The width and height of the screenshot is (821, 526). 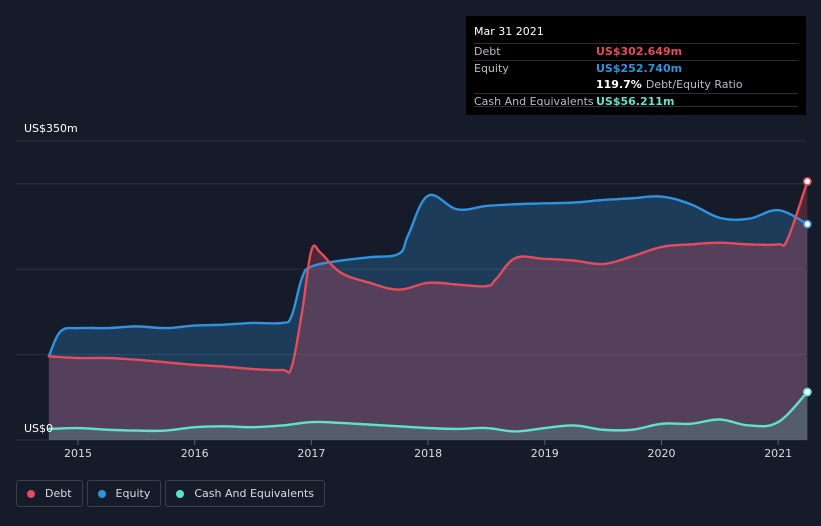 What do you see at coordinates (509, 31) in the screenshot?
I see `tooltip-date: Mar 31 2021` at bounding box center [509, 31].